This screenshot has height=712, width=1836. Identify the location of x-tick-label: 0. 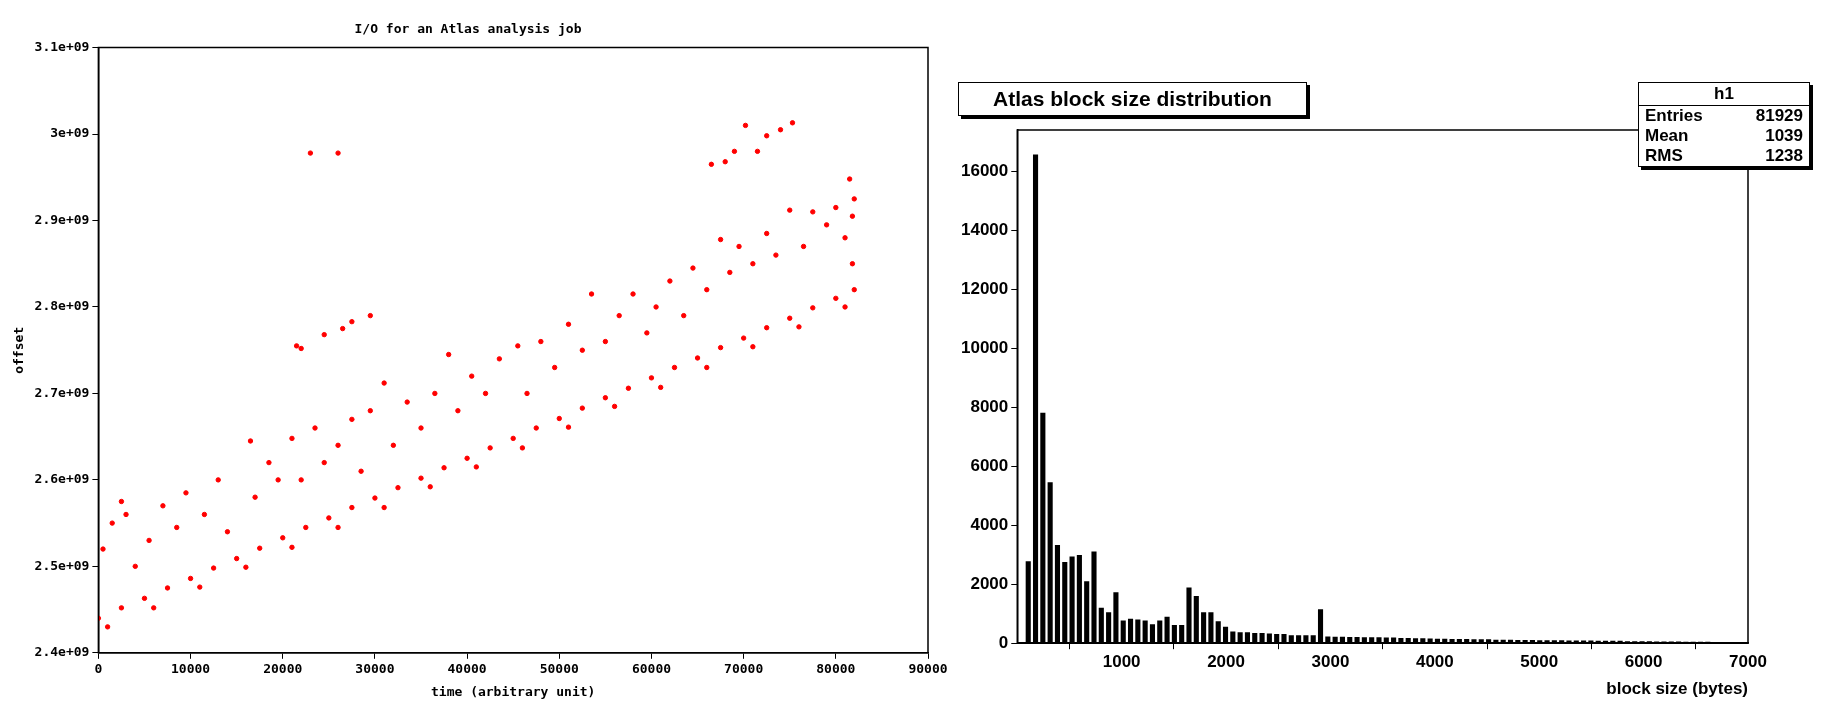
(98, 668).